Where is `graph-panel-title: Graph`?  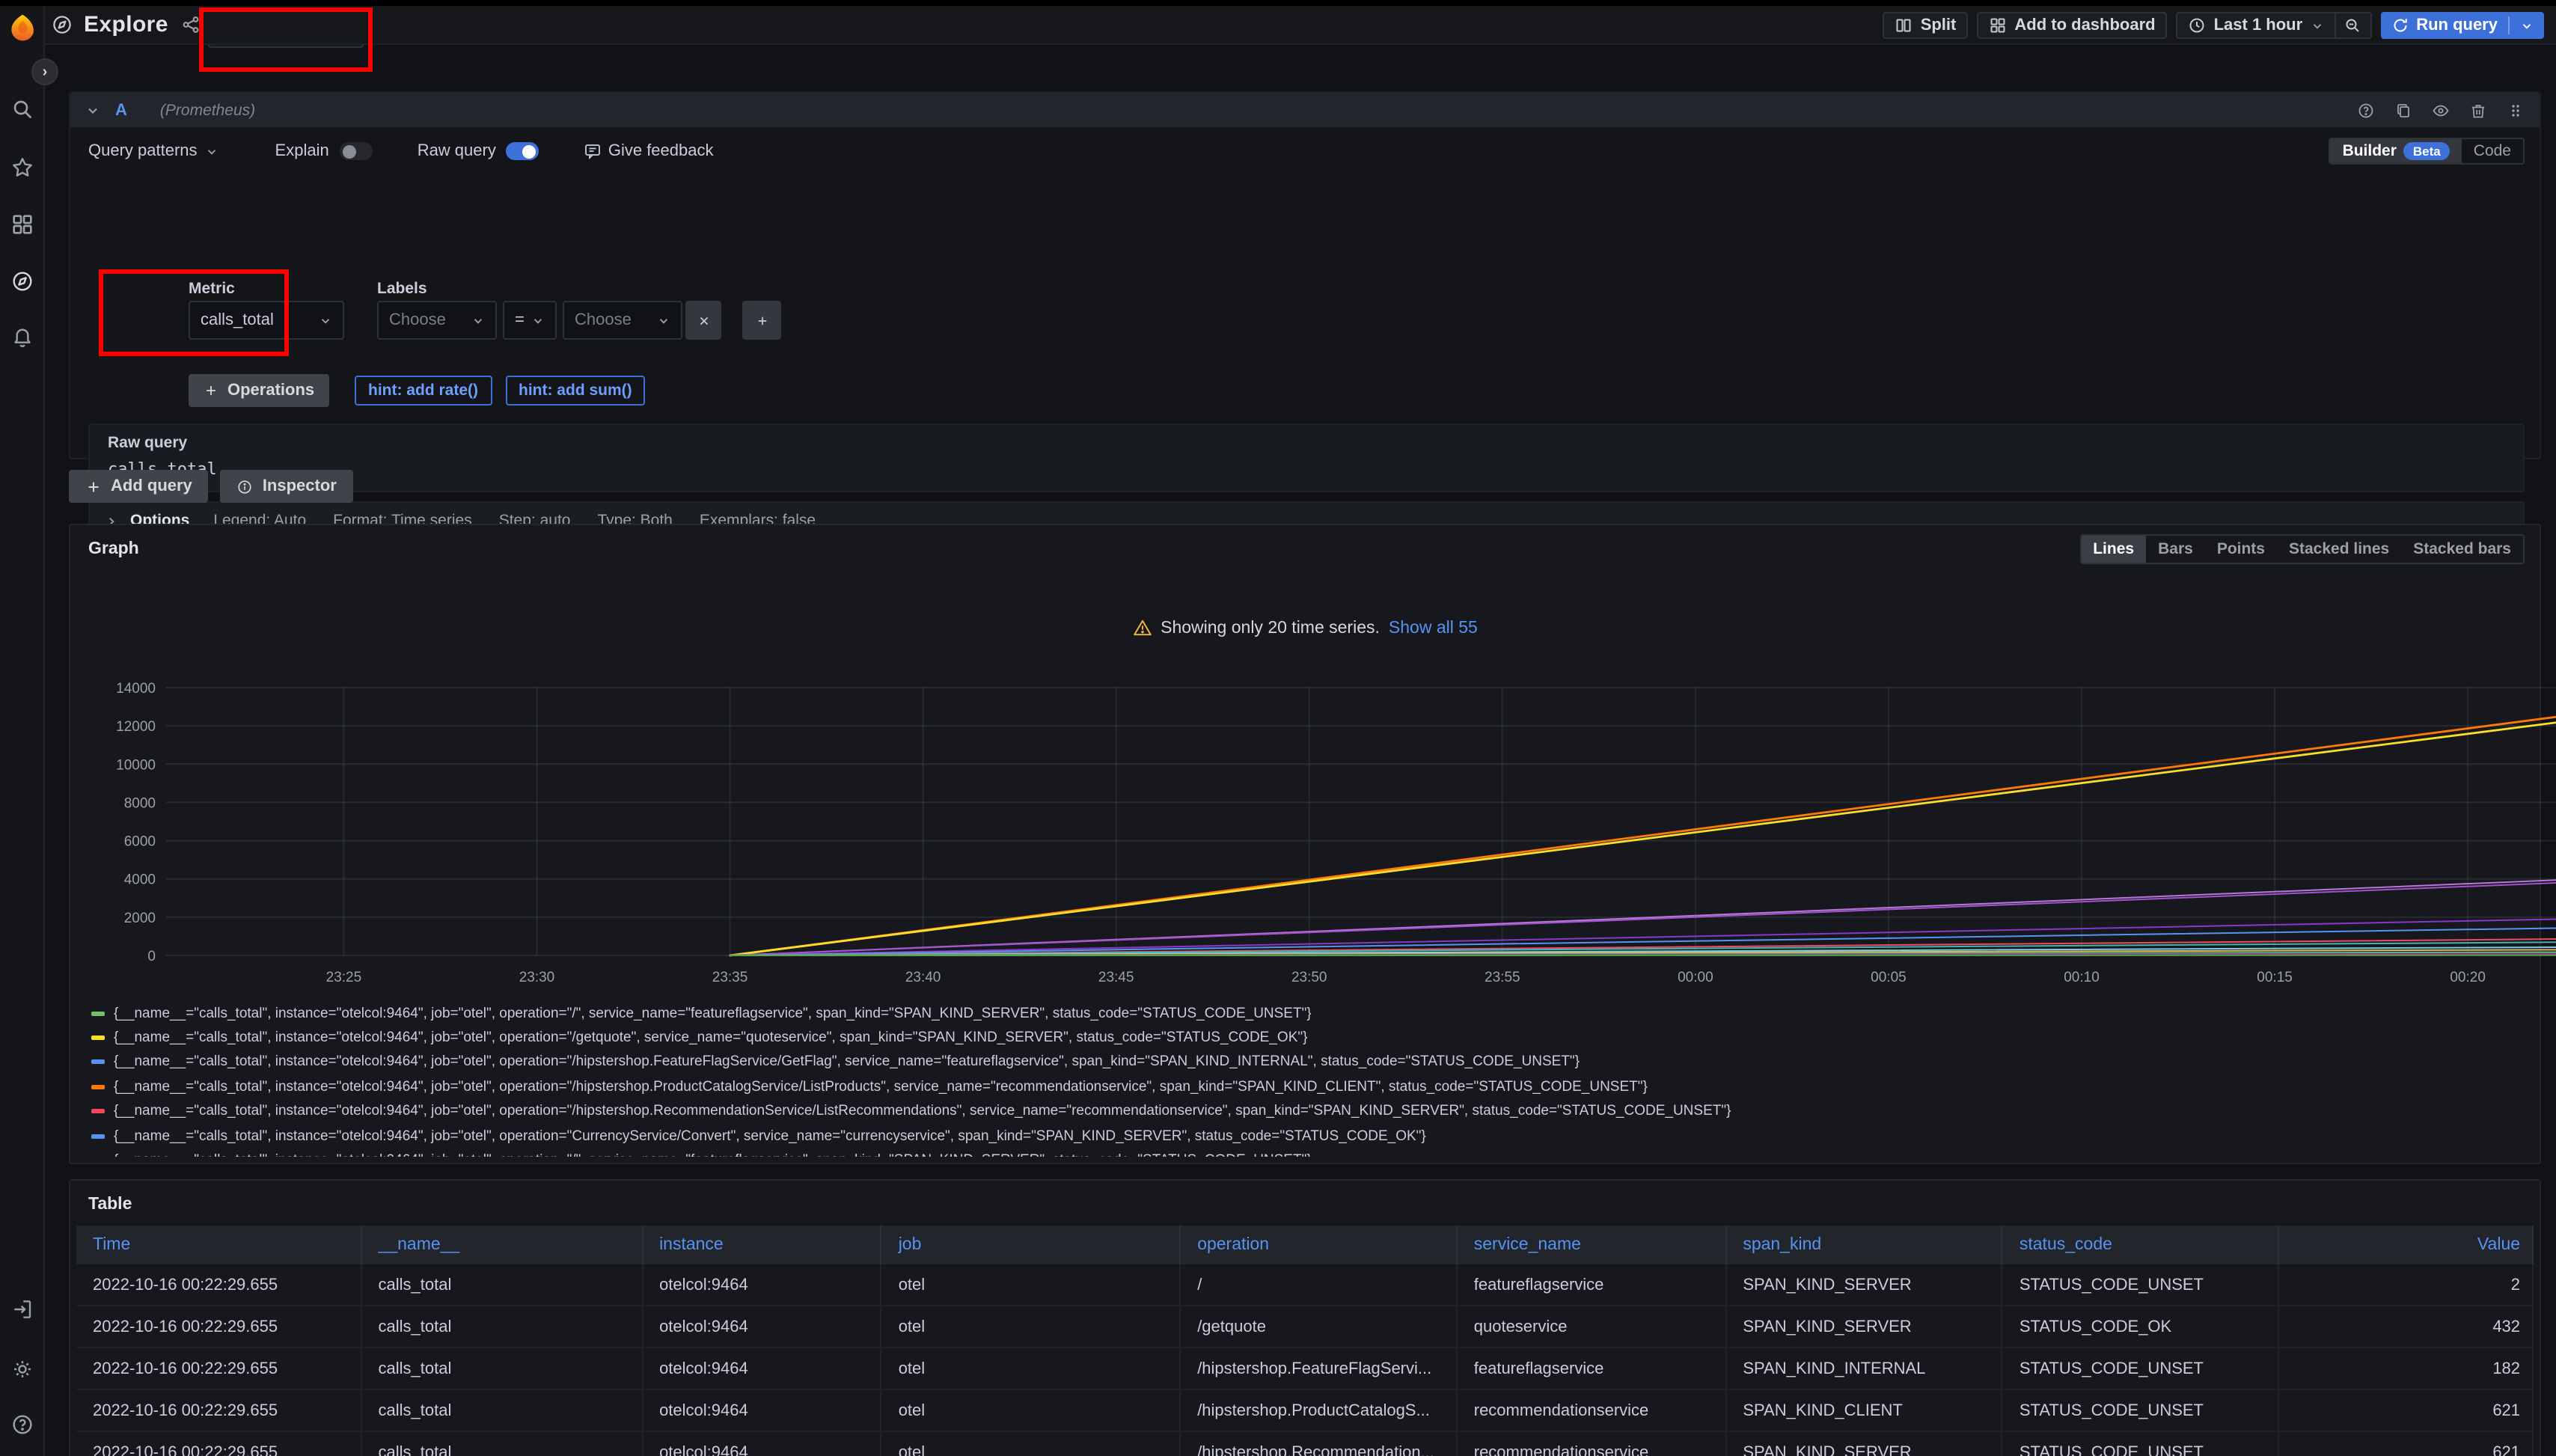 graph-panel-title: Graph is located at coordinates (113, 549).